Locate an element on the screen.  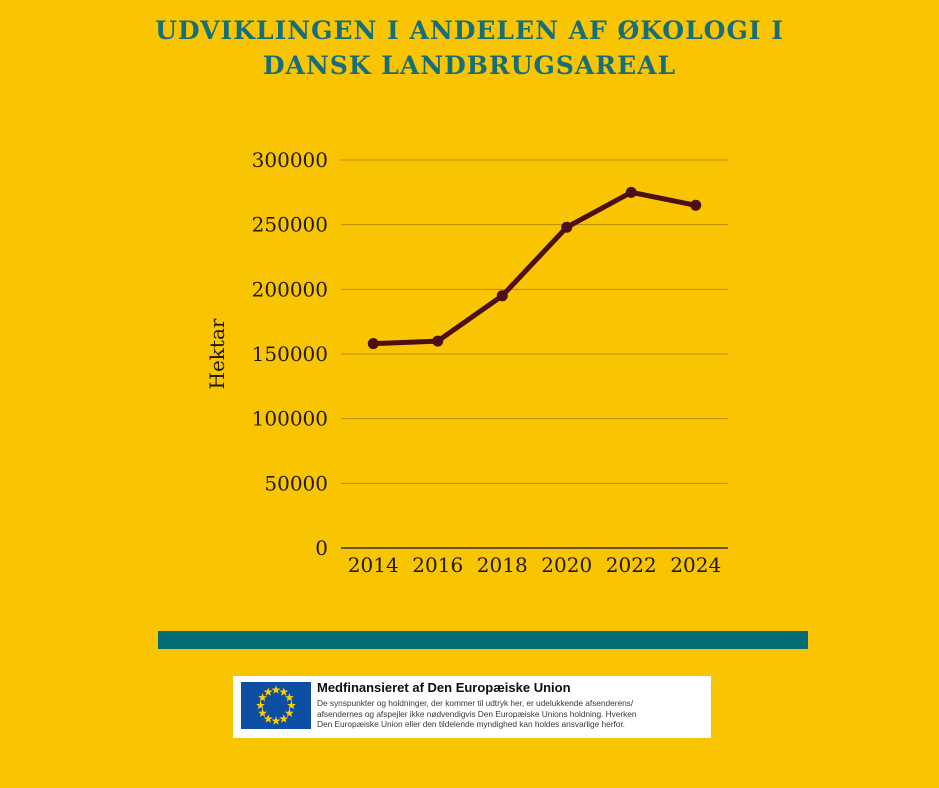
y-tick-label: 150000 is located at coordinates (290, 354).